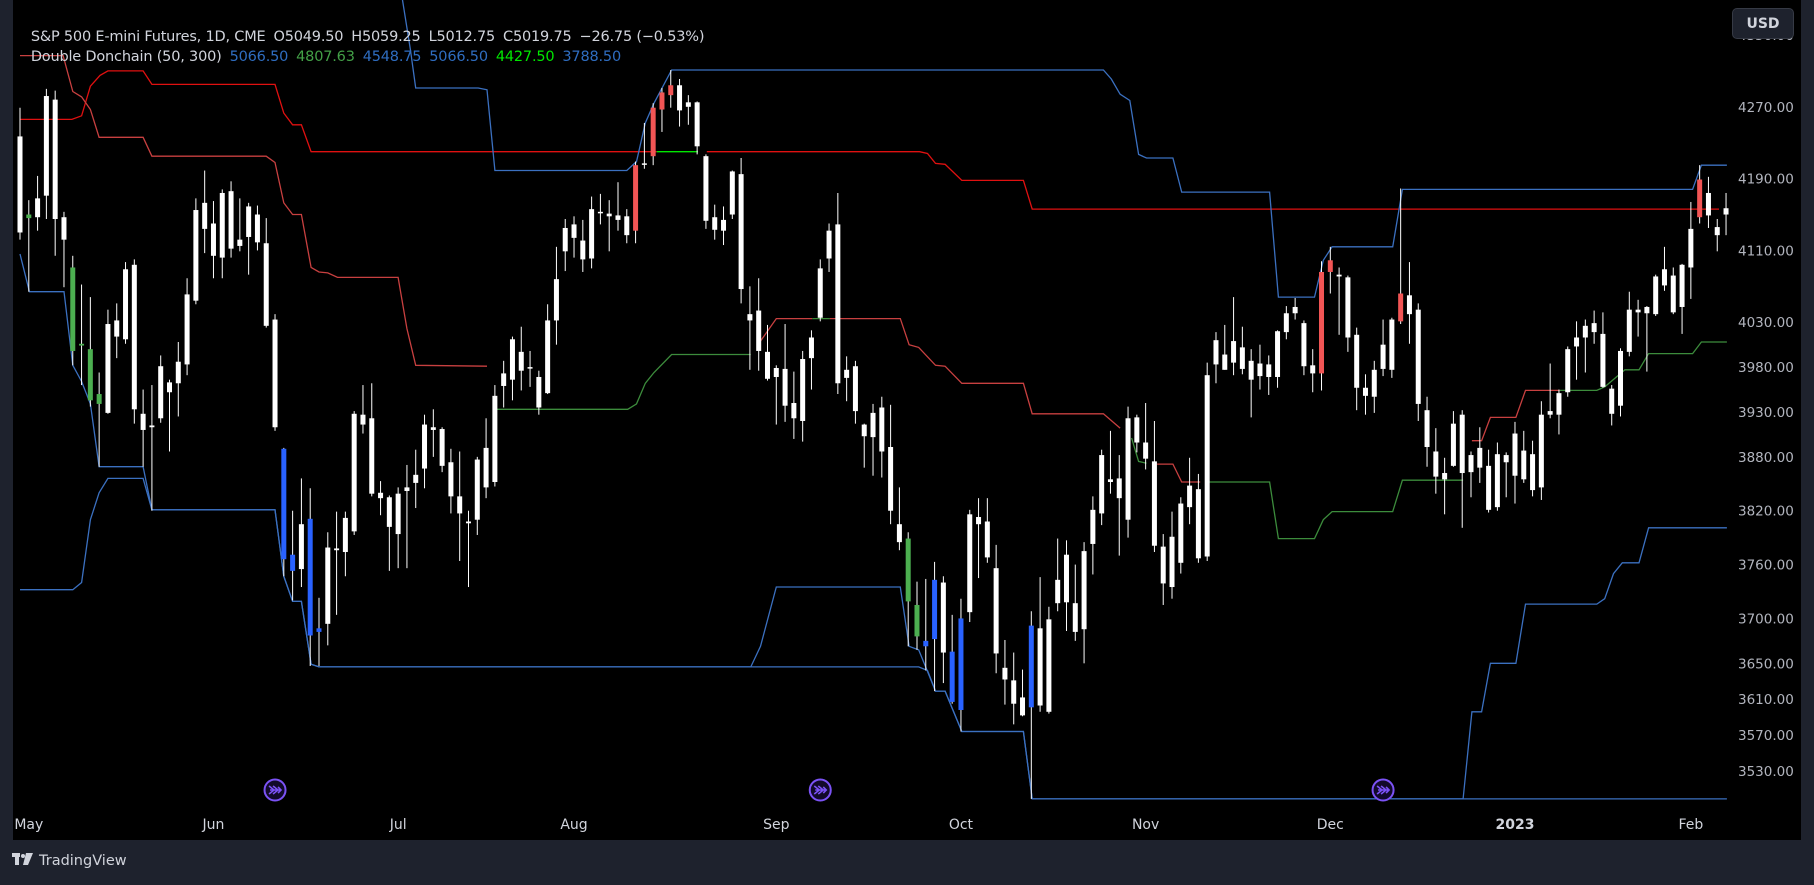 This screenshot has width=1814, height=885. I want to click on time-axis: May Jun Jul Aug Sep Oct Nov Dec 2023 Feb, so click(858, 825).